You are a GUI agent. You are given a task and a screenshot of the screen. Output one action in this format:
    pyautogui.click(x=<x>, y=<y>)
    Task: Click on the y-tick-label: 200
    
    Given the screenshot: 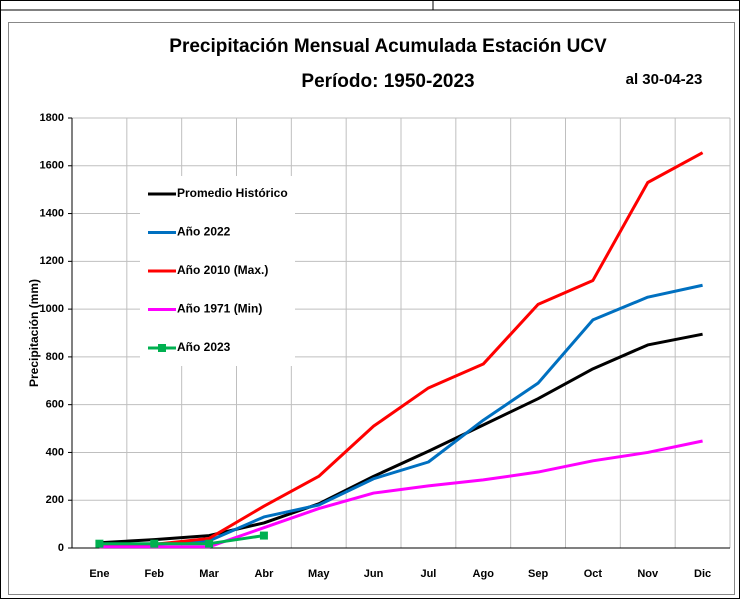 What is the action you would take?
    pyautogui.click(x=55, y=500)
    